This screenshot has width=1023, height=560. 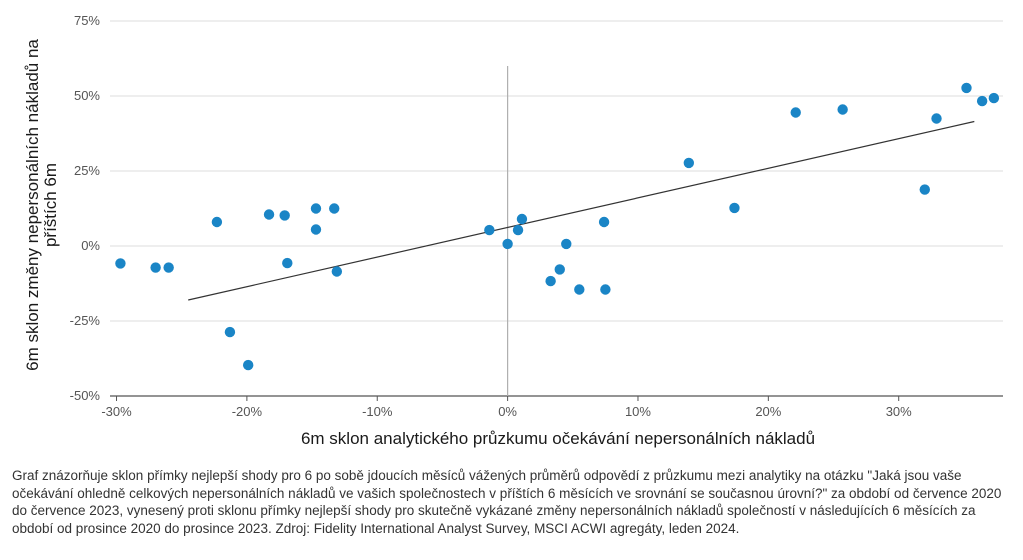 I want to click on y-tick-labels: -50% -25% 0% 25% 50% 75%, so click(x=85, y=208).